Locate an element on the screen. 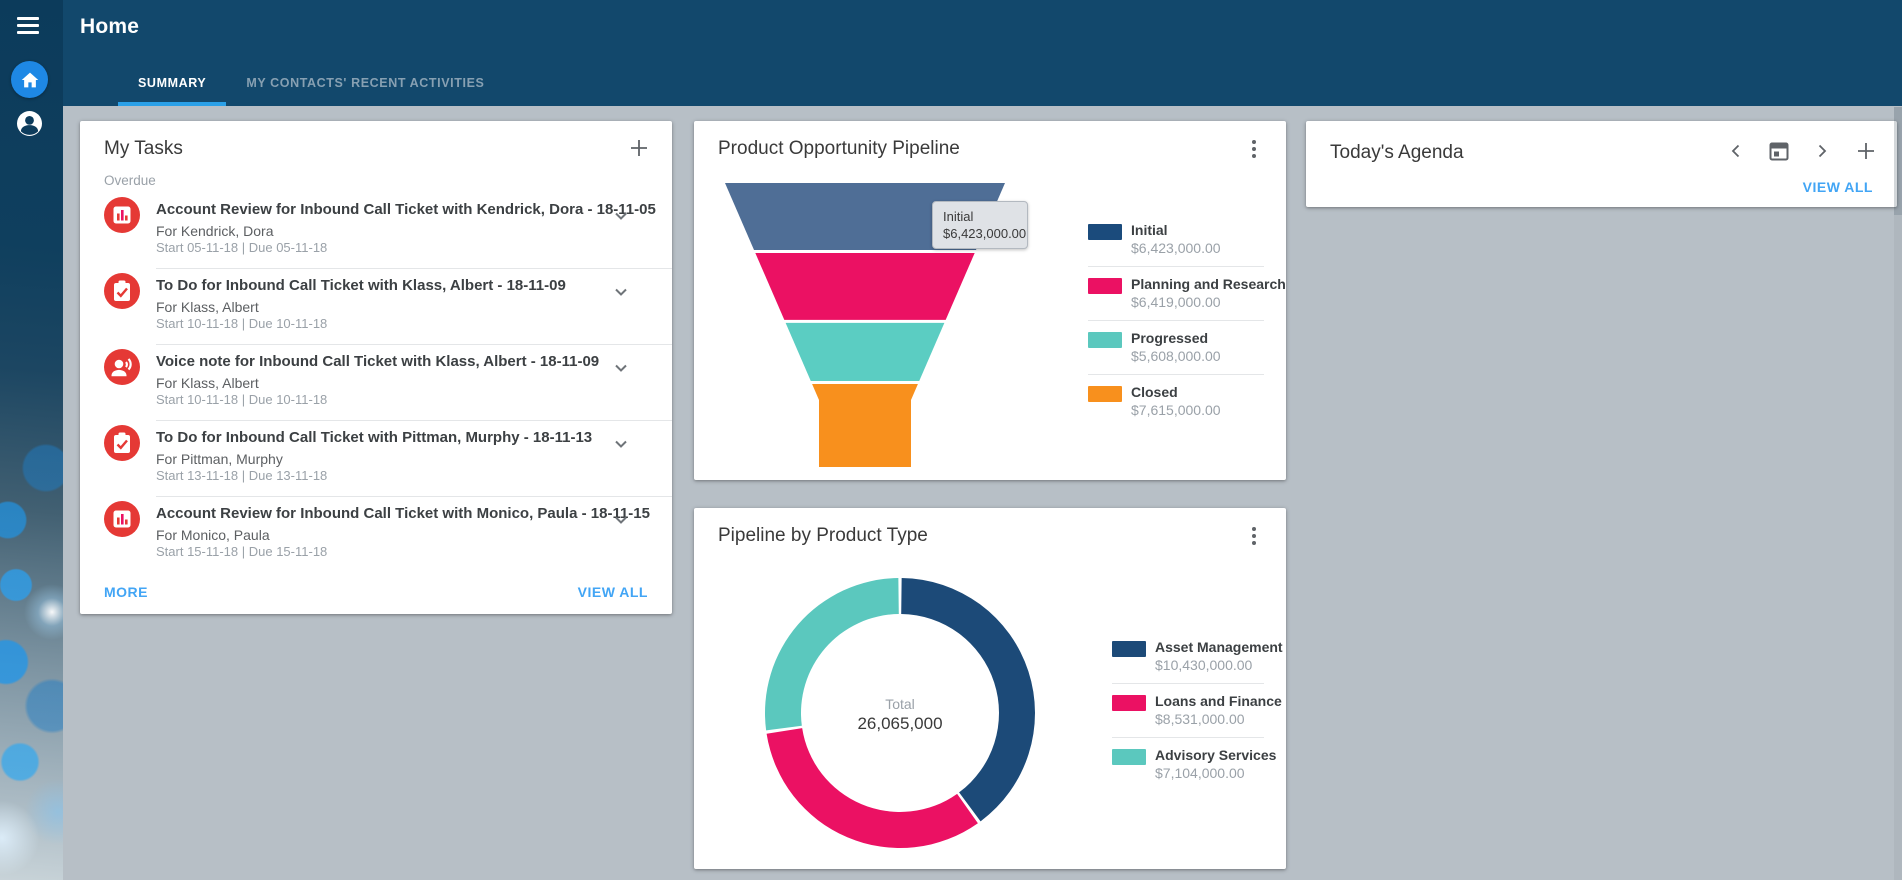 This screenshot has height=880, width=1902. my-tasks-title: My Tasks is located at coordinates (143, 148).